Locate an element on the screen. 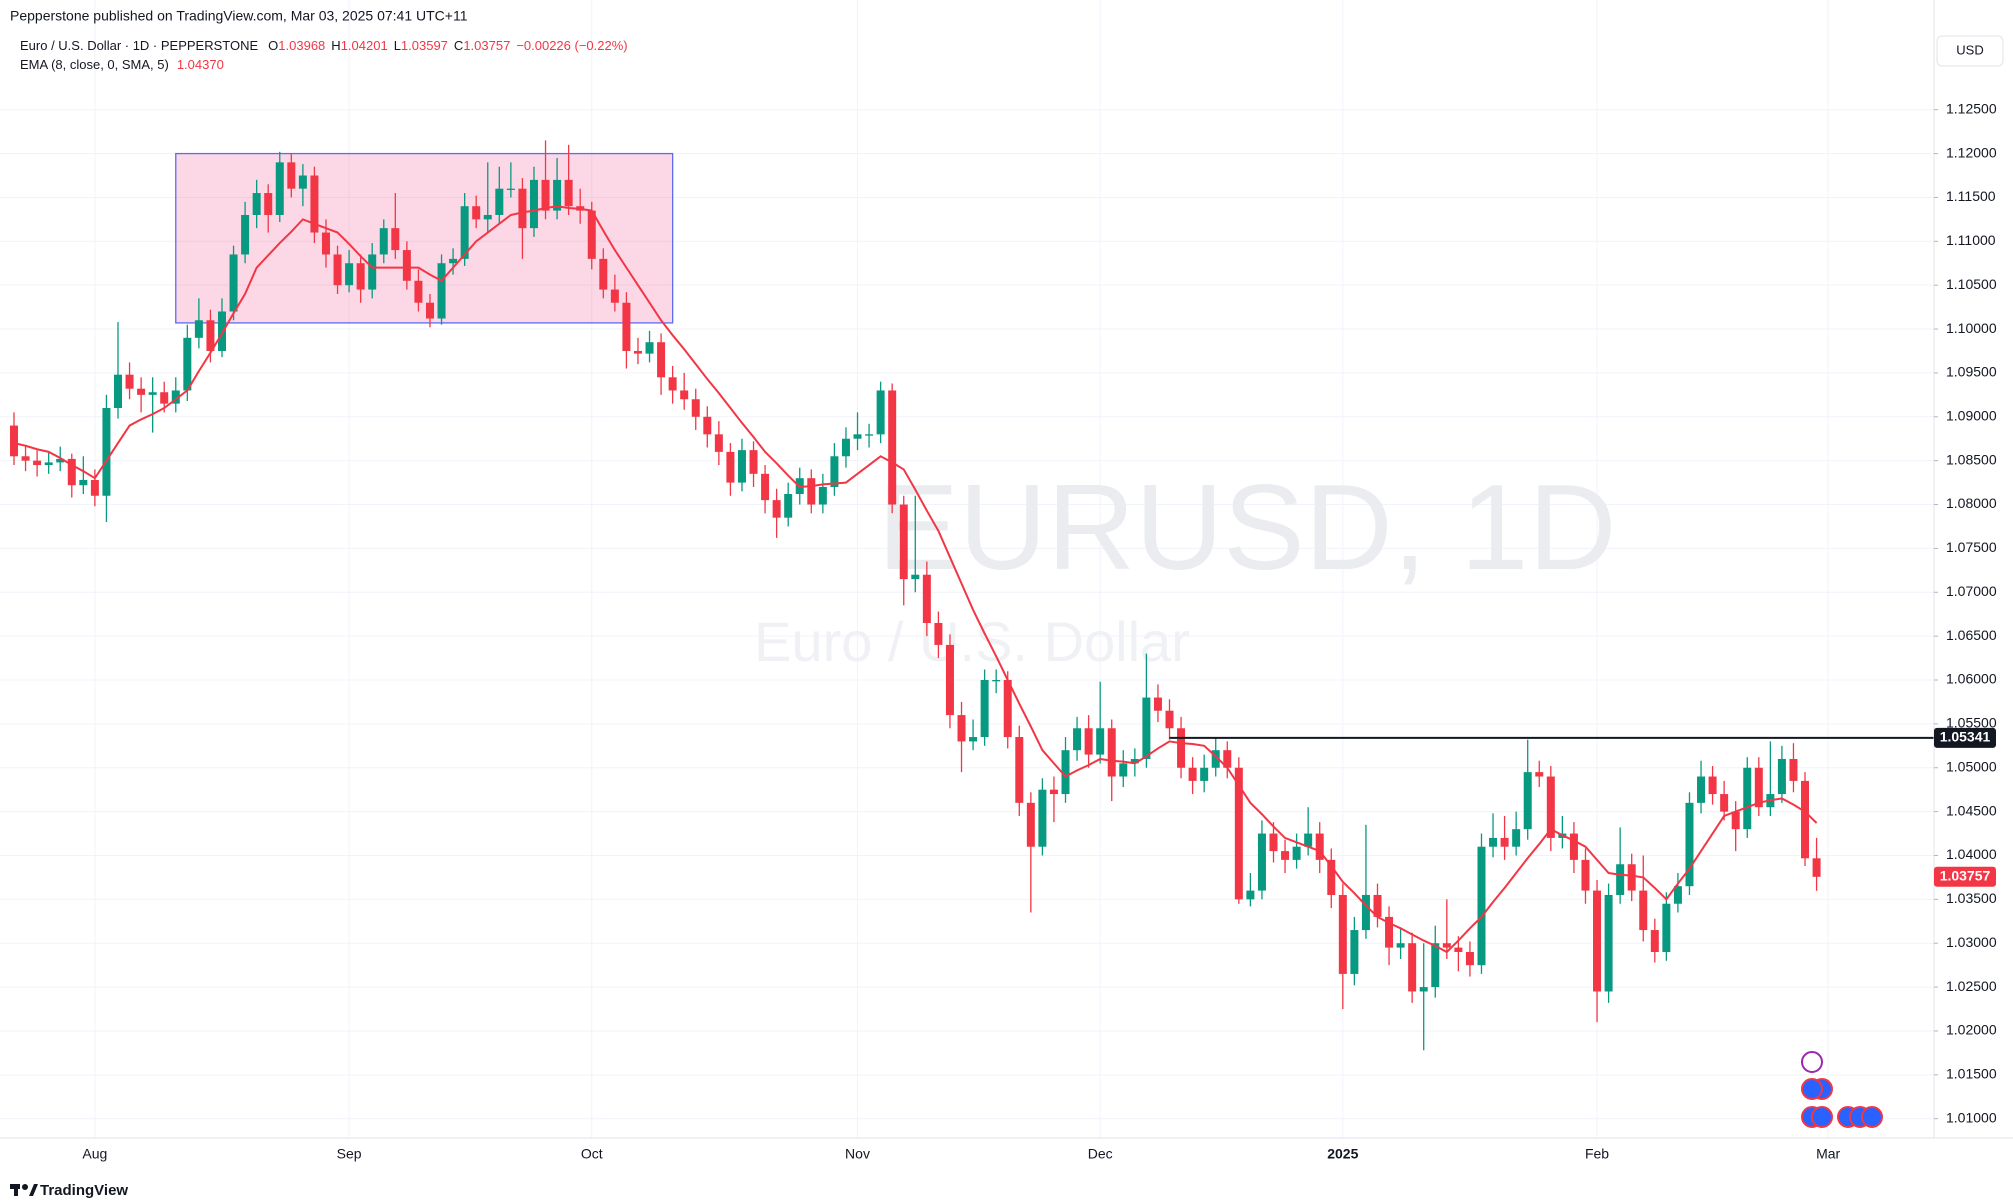  currency-button is located at coordinates (1970, 51).